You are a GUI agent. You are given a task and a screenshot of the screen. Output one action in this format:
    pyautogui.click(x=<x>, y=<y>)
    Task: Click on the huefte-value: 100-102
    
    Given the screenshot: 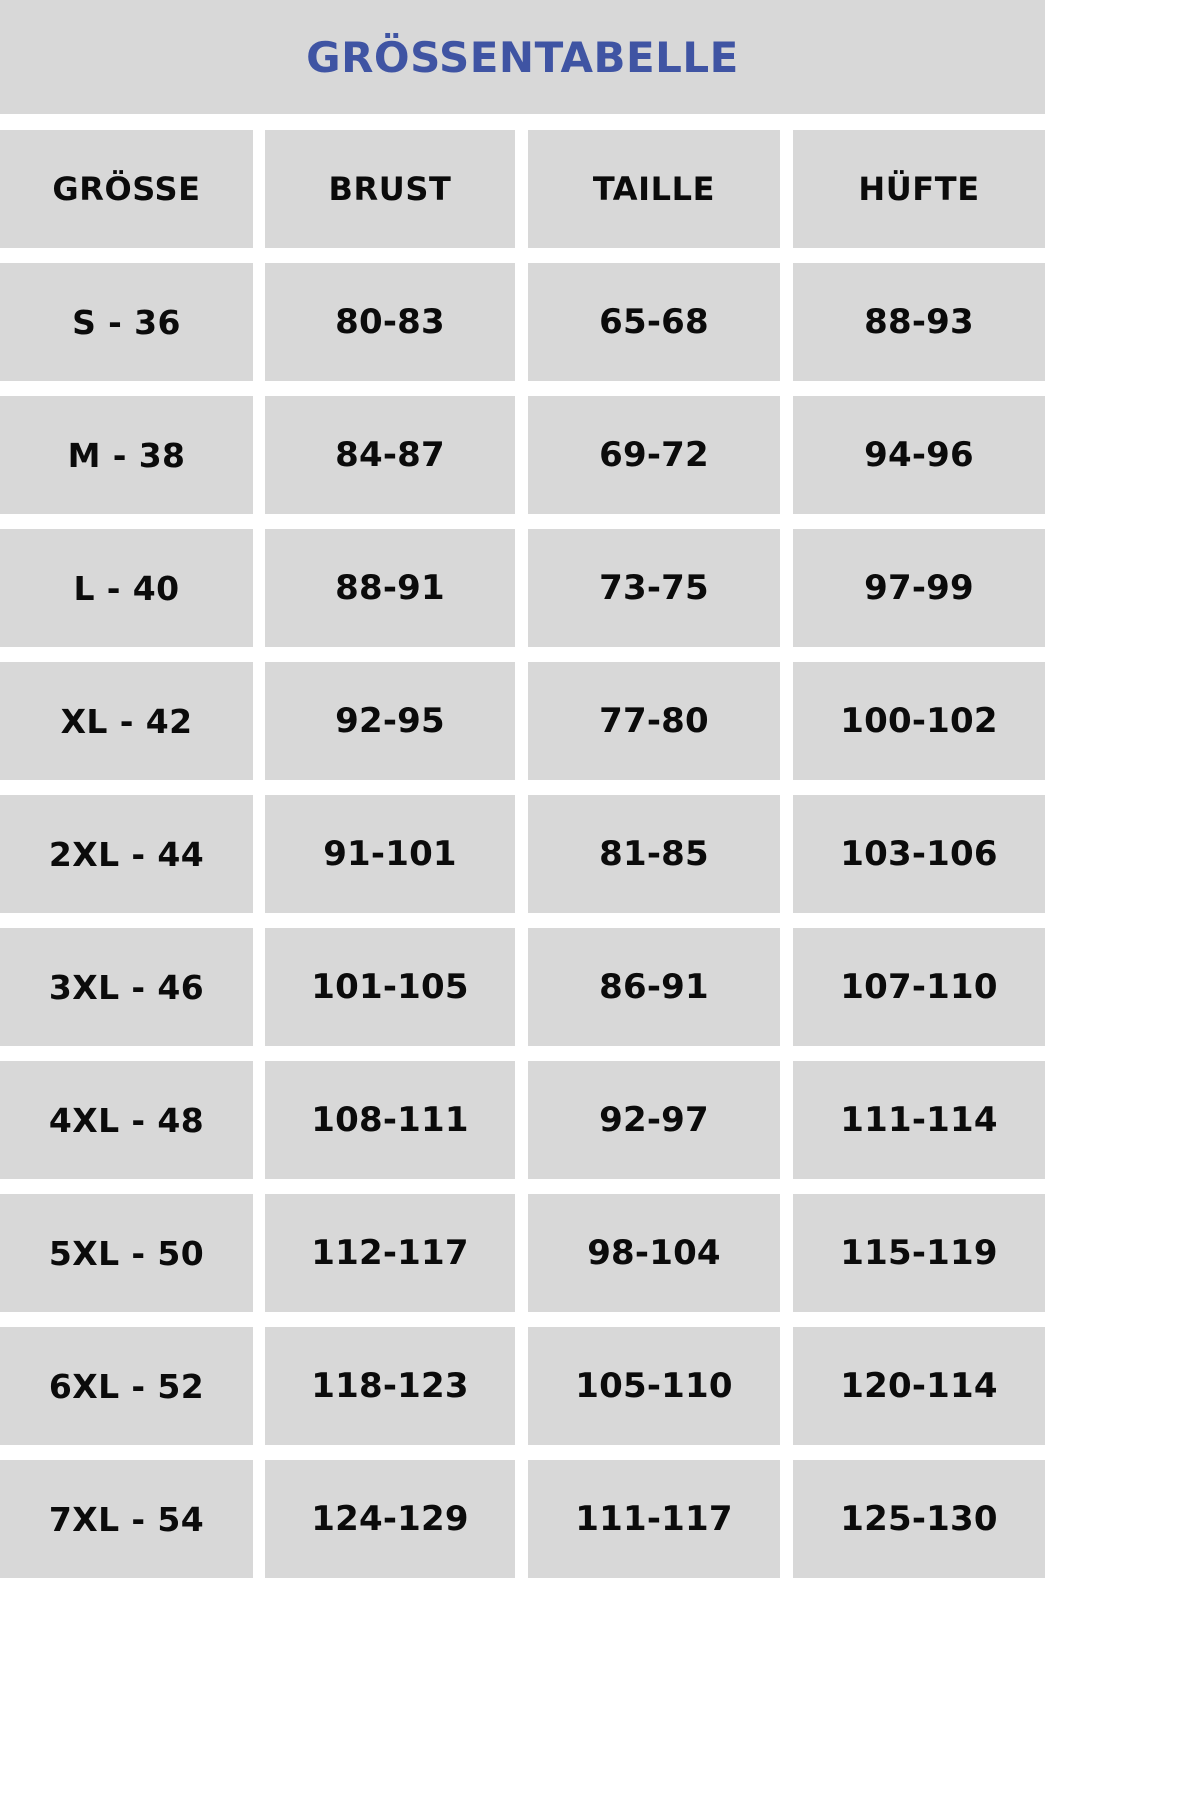 What is the action you would take?
    pyautogui.click(x=919, y=721)
    